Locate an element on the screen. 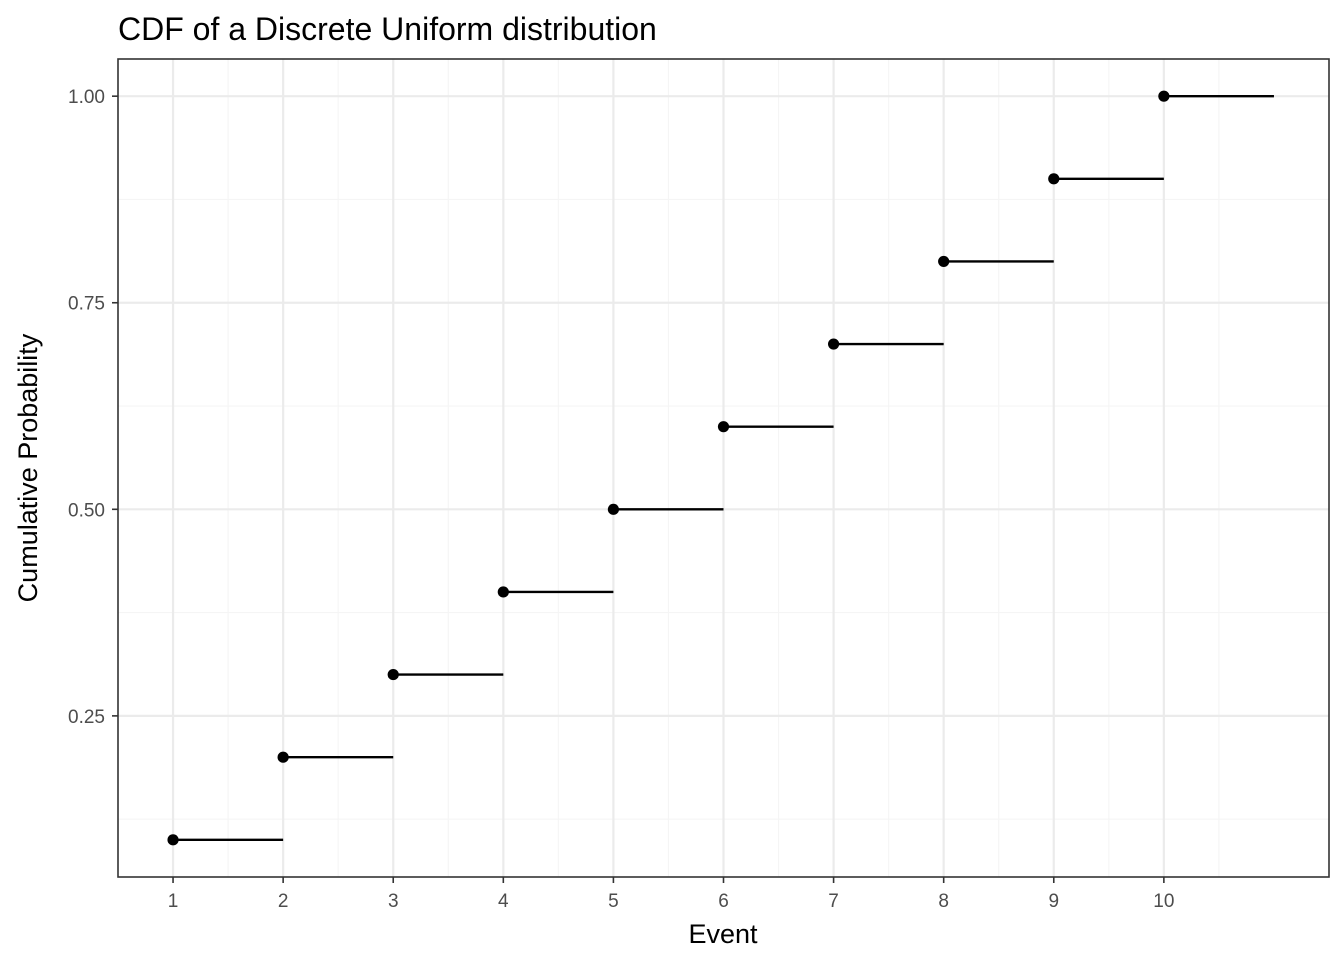 The height and width of the screenshot is (960, 1344). y-tick-label: 0.25 is located at coordinates (86, 717).